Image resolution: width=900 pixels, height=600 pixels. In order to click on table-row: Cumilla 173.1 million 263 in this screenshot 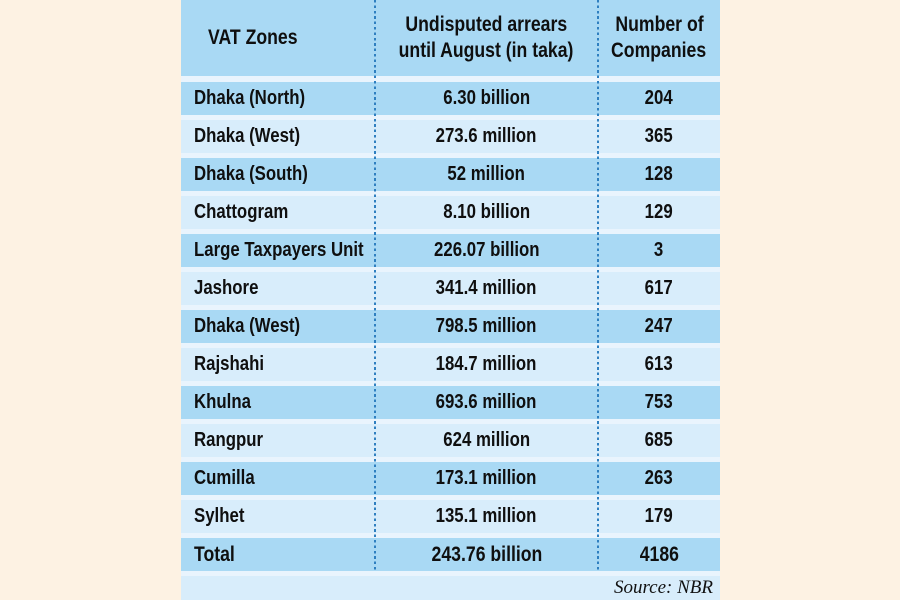, I will do `click(450, 478)`.